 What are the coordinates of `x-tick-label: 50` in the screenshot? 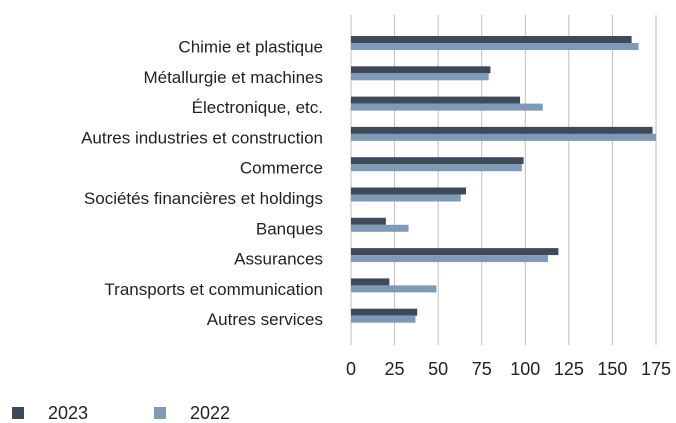 It's located at (438, 369).